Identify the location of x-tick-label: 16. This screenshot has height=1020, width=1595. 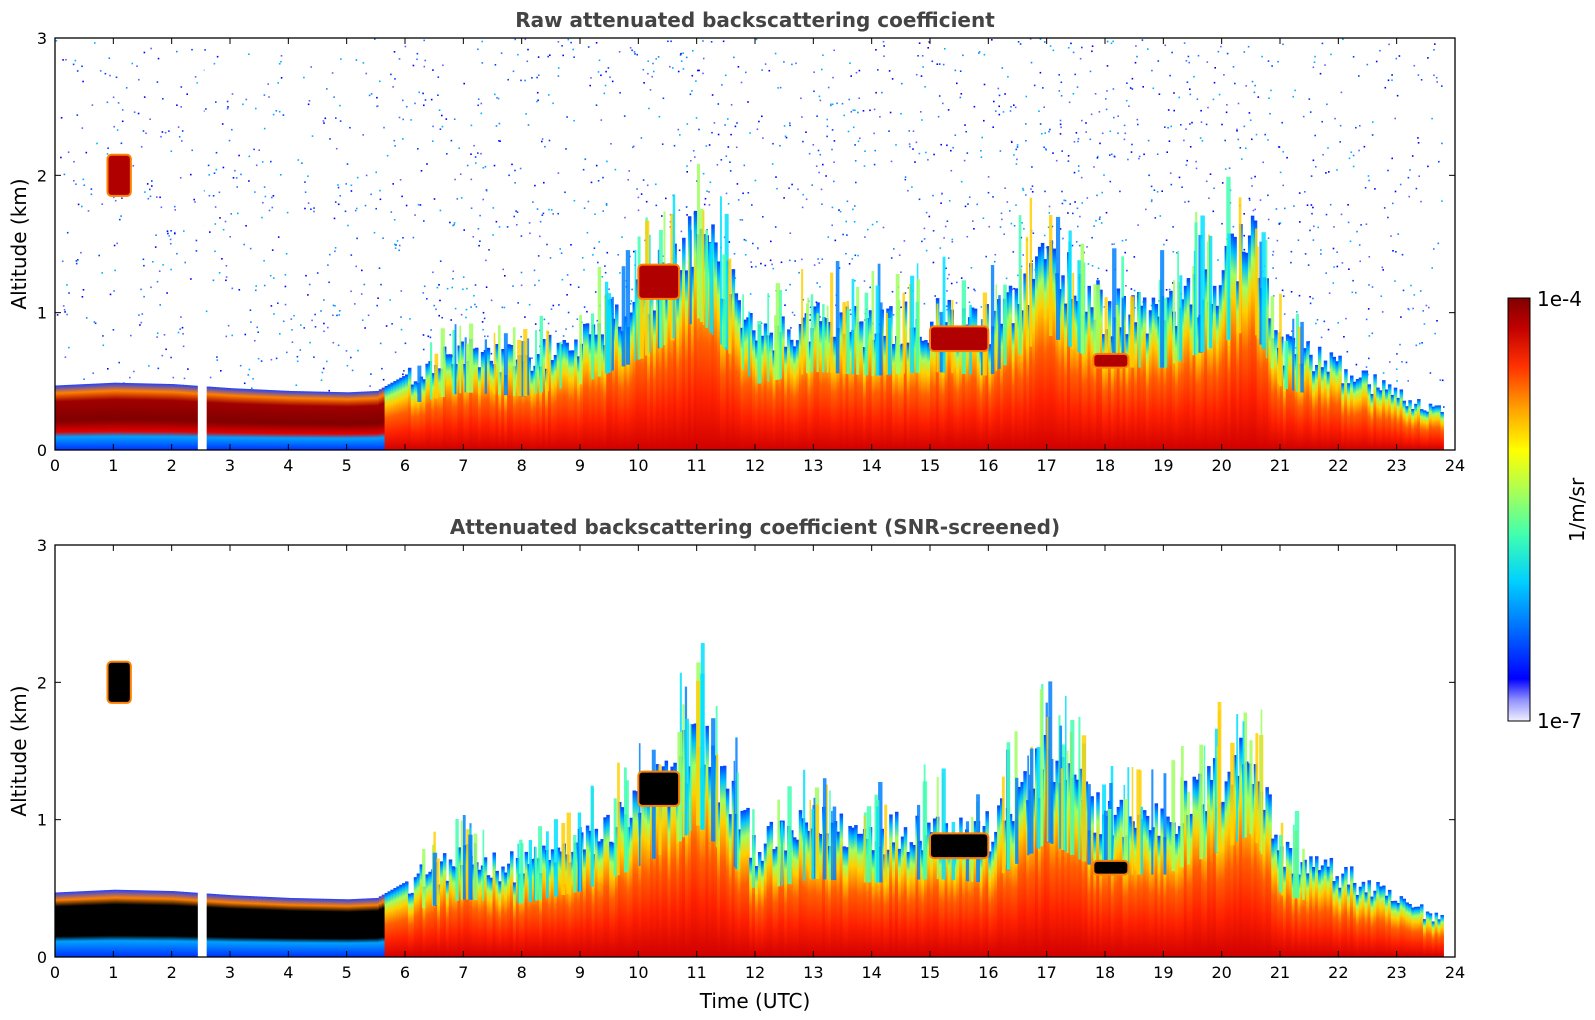
(988, 465).